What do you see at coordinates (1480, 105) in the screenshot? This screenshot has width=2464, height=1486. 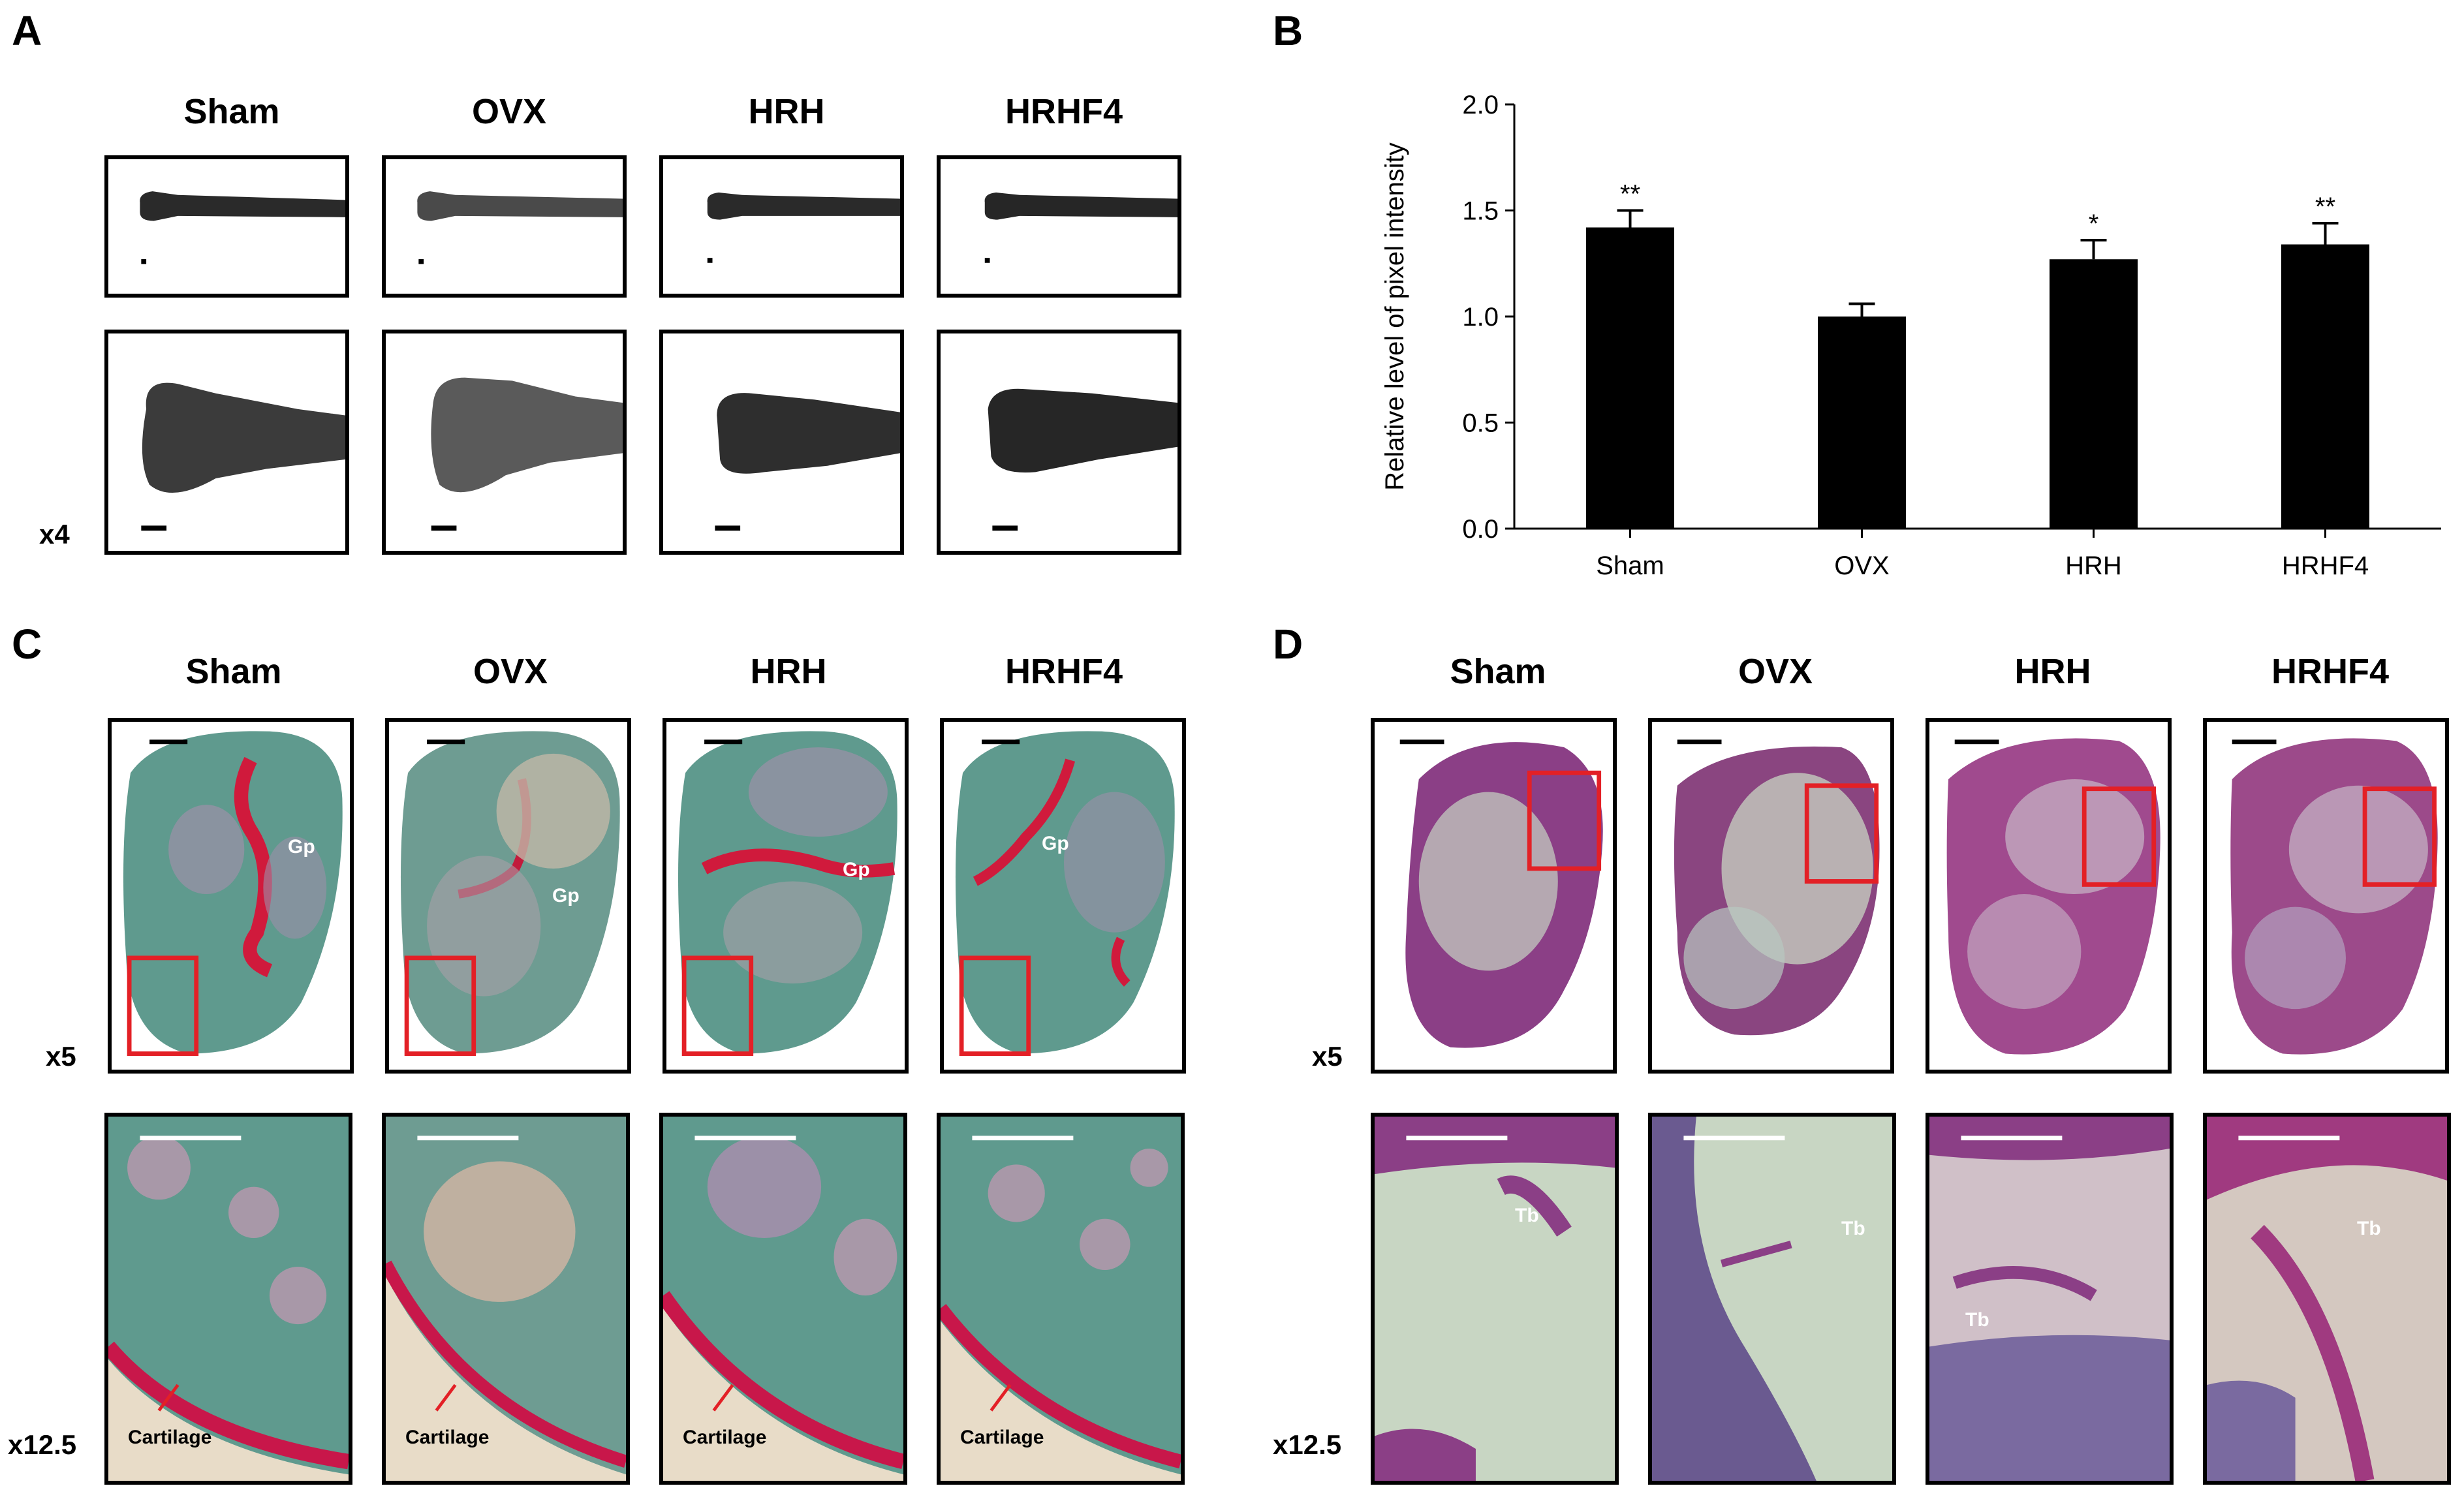 I see `y-tick-label: 2.0` at bounding box center [1480, 105].